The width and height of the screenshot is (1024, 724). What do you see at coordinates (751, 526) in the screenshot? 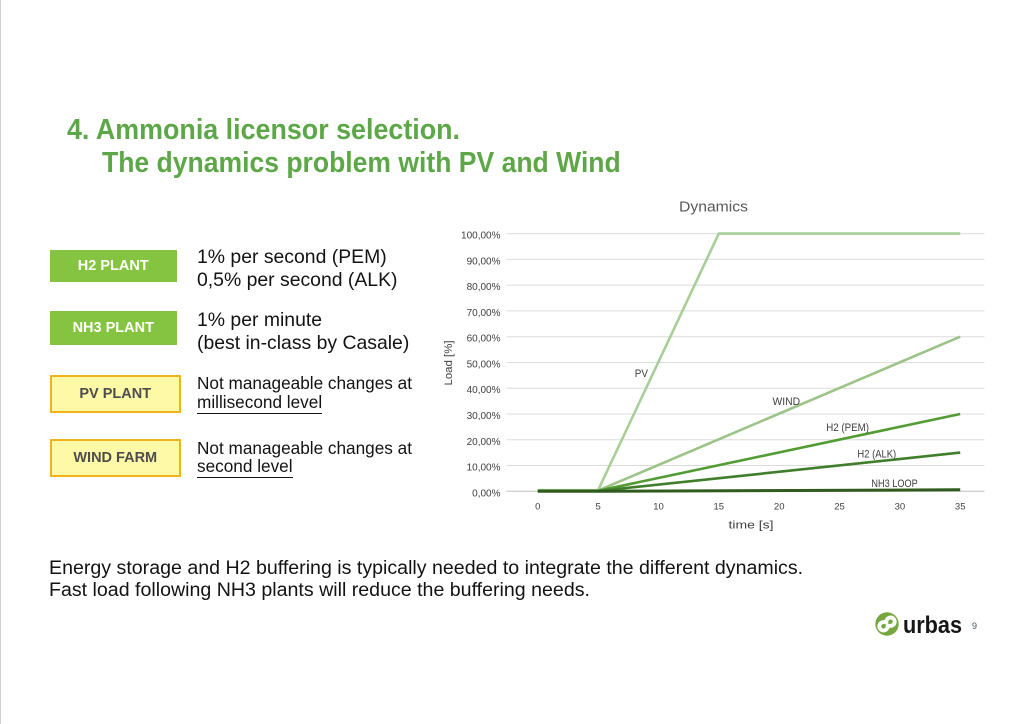
I see `svg-text: time [s]` at bounding box center [751, 526].